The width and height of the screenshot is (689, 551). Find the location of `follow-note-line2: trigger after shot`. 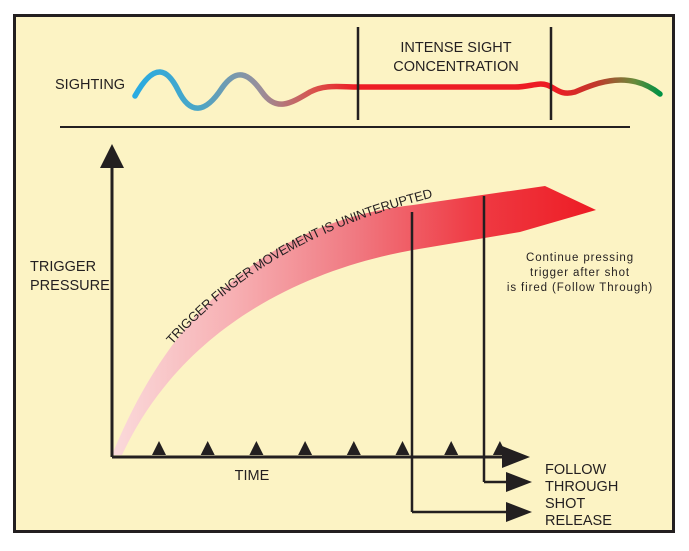

follow-note-line2: trigger after shot is located at coordinates (580, 273).